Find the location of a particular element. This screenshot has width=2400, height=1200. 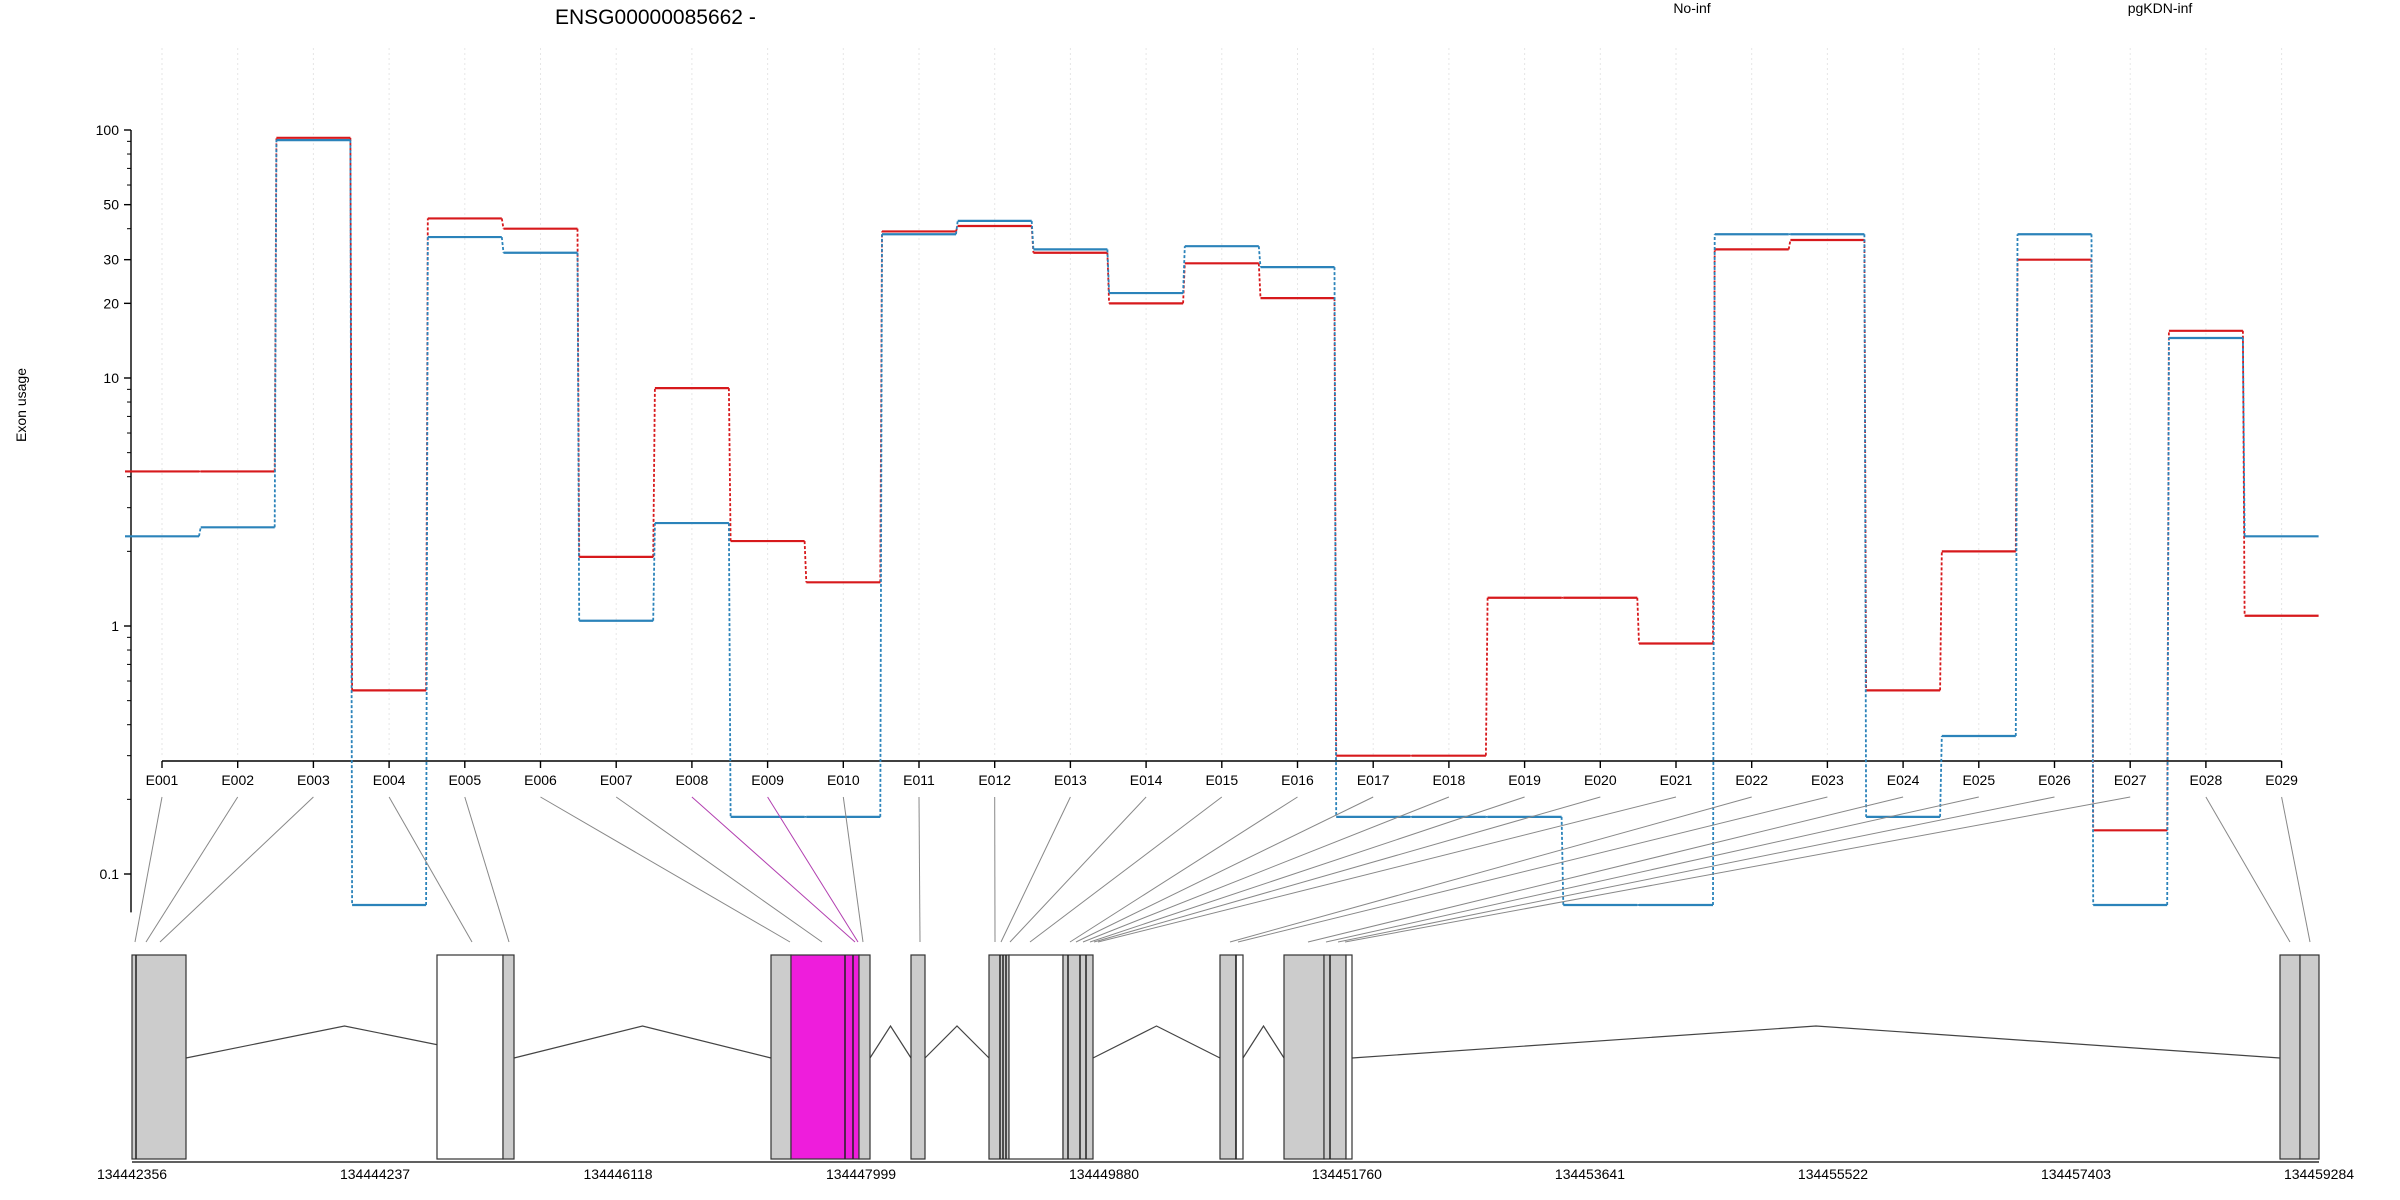

x-tick-label: E001 is located at coordinates (162, 780).